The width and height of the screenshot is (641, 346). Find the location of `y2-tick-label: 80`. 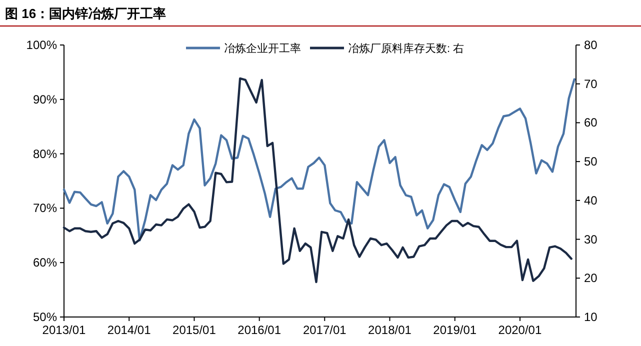

y2-tick-label: 80 is located at coordinates (591, 45).